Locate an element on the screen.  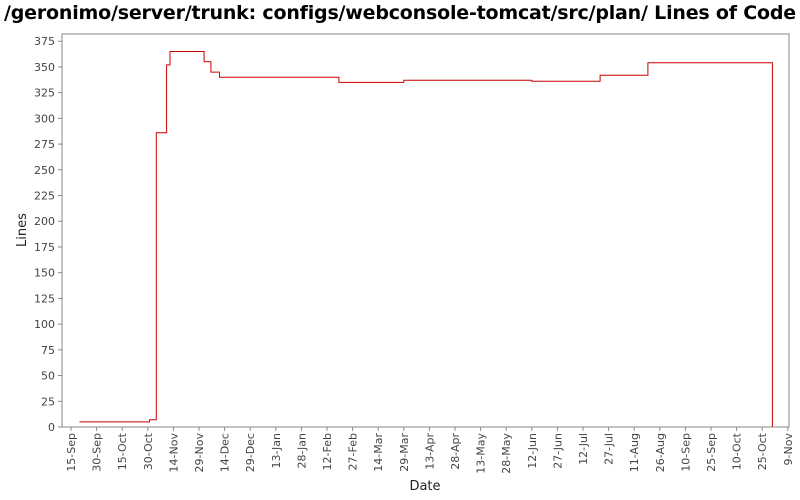
x-tick-label: 27-Jul is located at coordinates (609, 449).